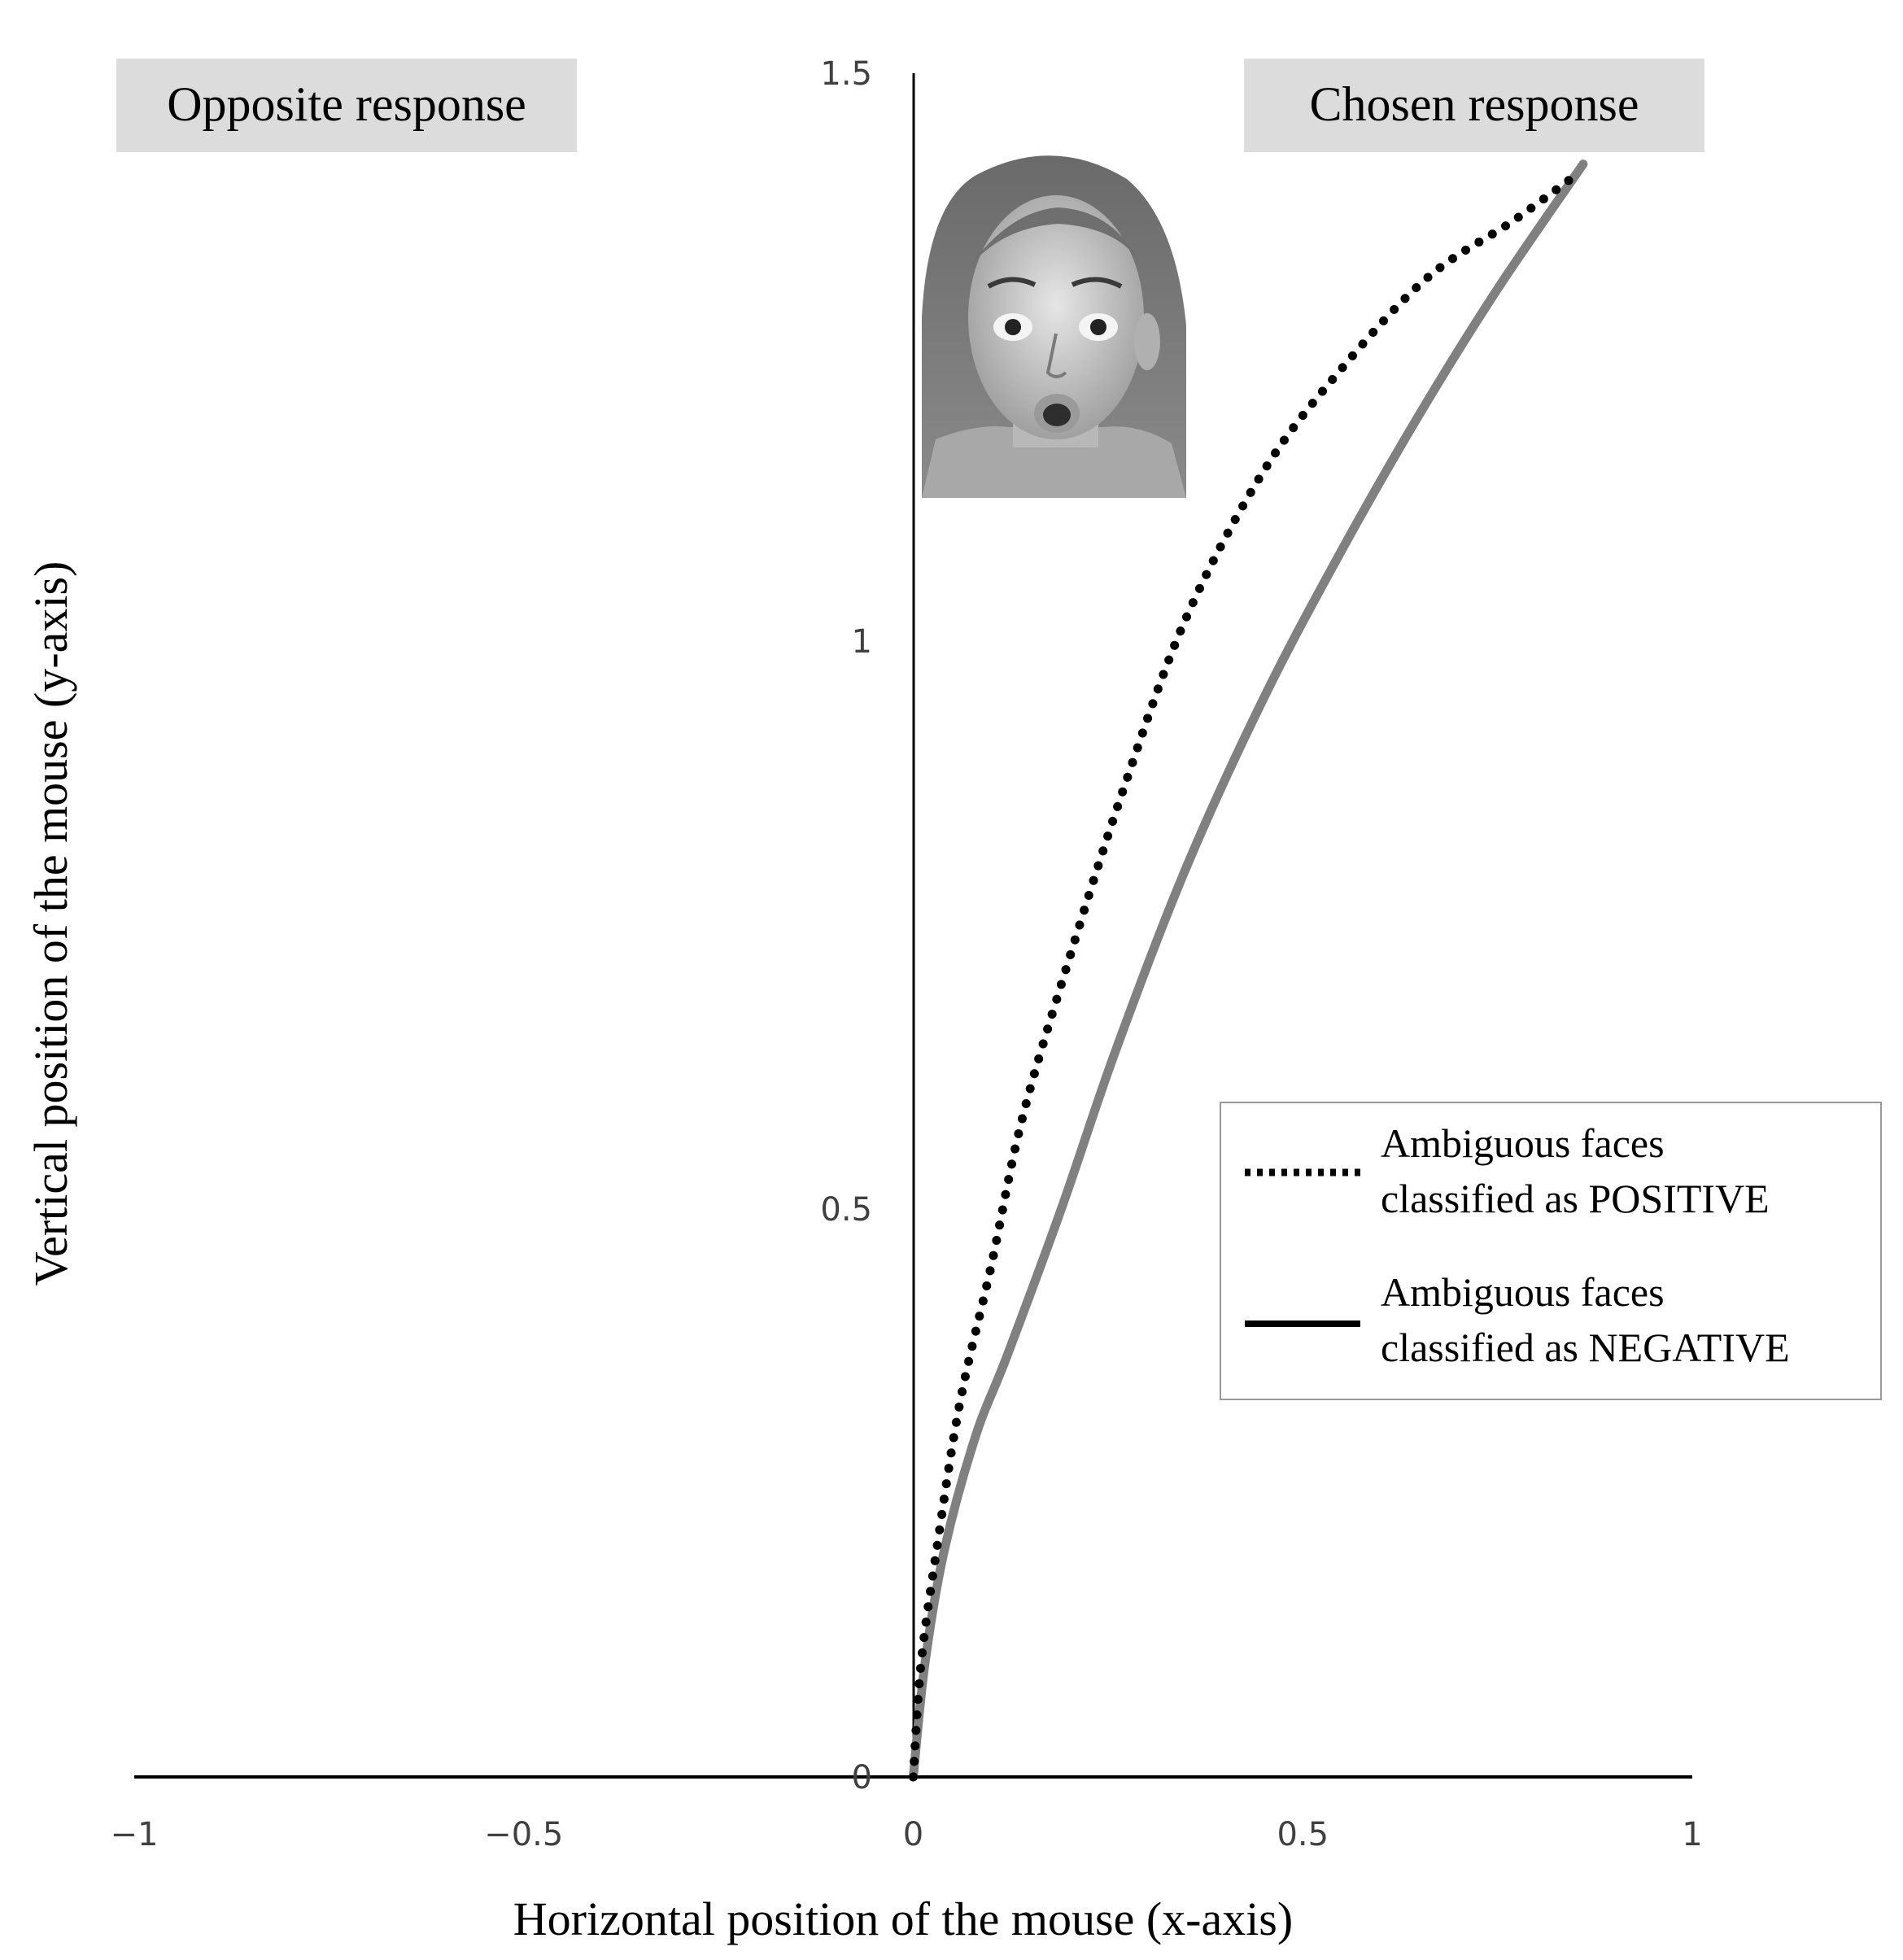 Image resolution: width=1903 pixels, height=1960 pixels. What do you see at coordinates (1523, 1143) in the screenshot?
I see `legend-positive-line1: Ambiguous faces` at bounding box center [1523, 1143].